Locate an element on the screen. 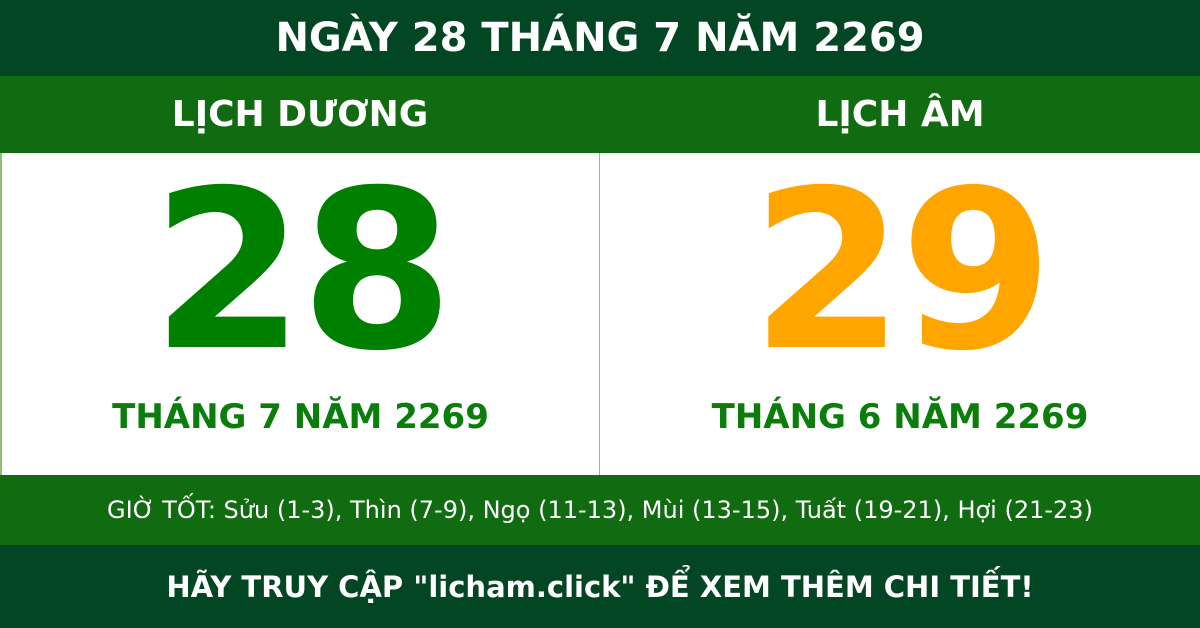  lunar-month-year: THÁNG 6 NĂM 2269 is located at coordinates (900, 417).